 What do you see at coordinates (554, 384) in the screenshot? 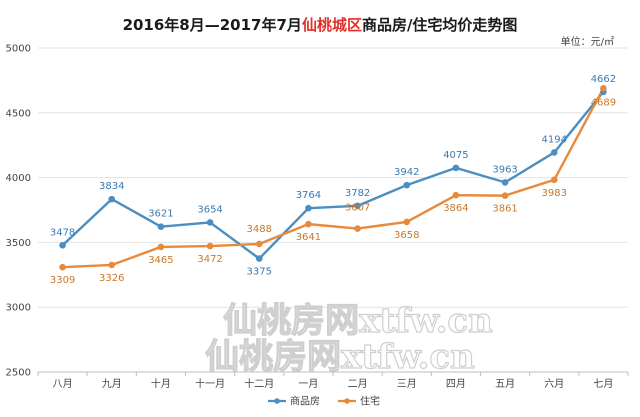
I see `x-tick-label: 六月` at bounding box center [554, 384].